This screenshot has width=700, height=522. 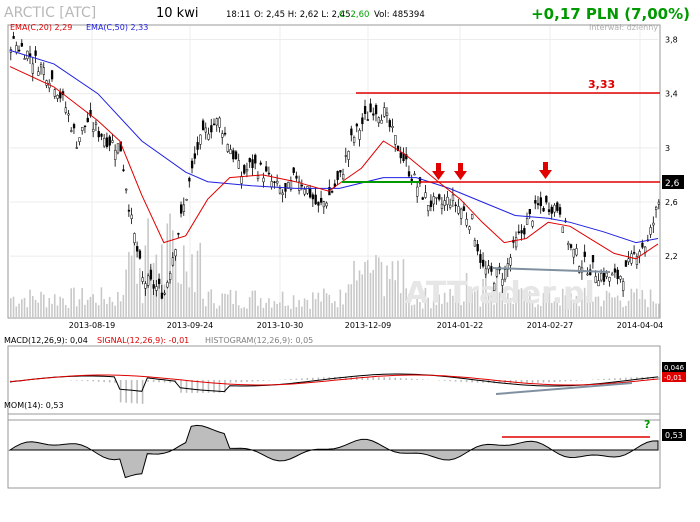 I want to click on macd-line, so click(x=334, y=383).